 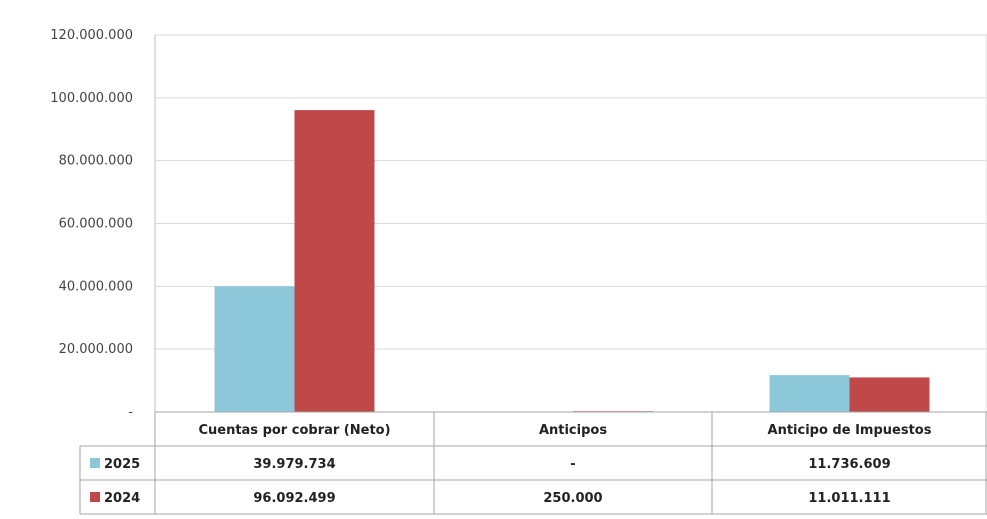 I want to click on category-label: Anticipo de Impuestos, so click(x=850, y=430).